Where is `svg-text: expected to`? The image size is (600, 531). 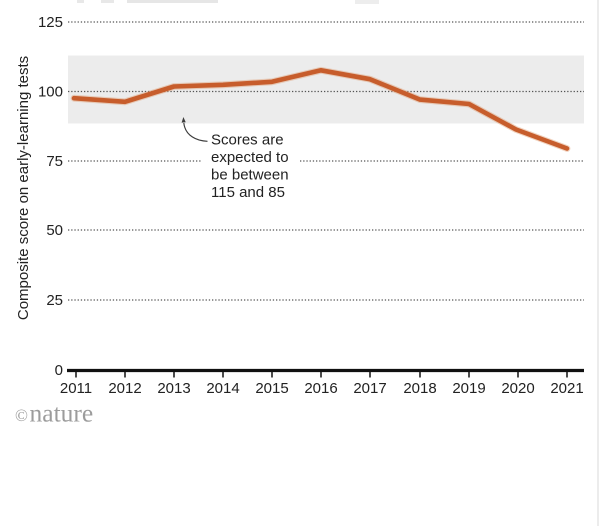 svg-text: expected to is located at coordinates (250, 157).